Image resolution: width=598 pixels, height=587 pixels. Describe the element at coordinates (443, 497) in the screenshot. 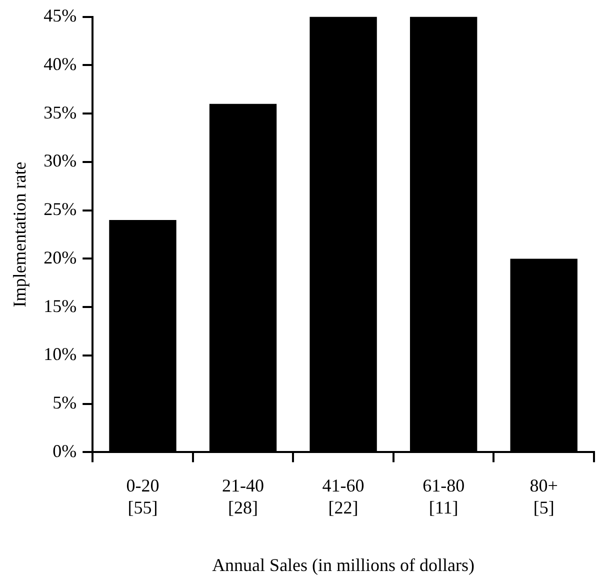

I see `x-tick-label: 61-80 [11]` at that location.